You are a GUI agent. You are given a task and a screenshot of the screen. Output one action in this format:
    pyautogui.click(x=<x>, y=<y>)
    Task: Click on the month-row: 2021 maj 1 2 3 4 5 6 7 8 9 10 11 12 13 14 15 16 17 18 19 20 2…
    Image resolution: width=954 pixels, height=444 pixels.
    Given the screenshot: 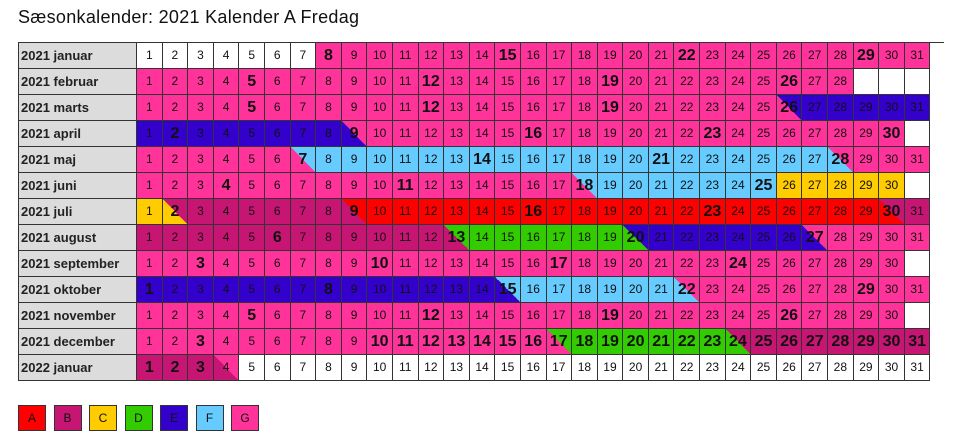 What is the action you would take?
    pyautogui.click(x=481, y=160)
    